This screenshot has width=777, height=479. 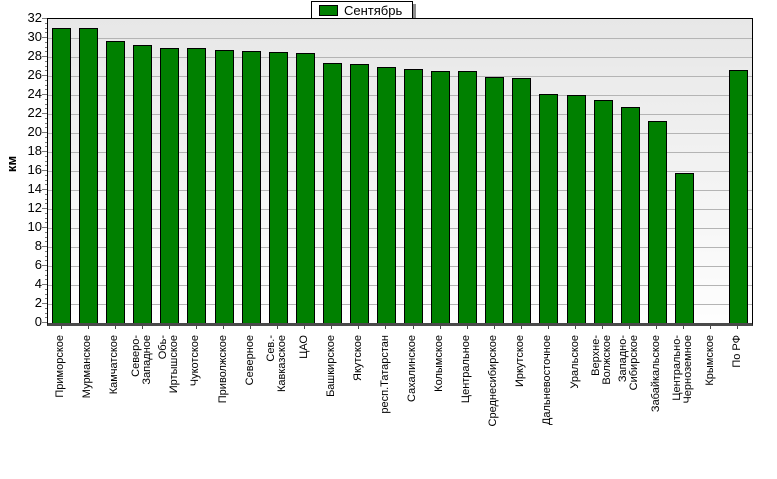 What do you see at coordinates (168, 364) in the screenshot?
I see `x-category-label: Обь- Иртышское` at bounding box center [168, 364].